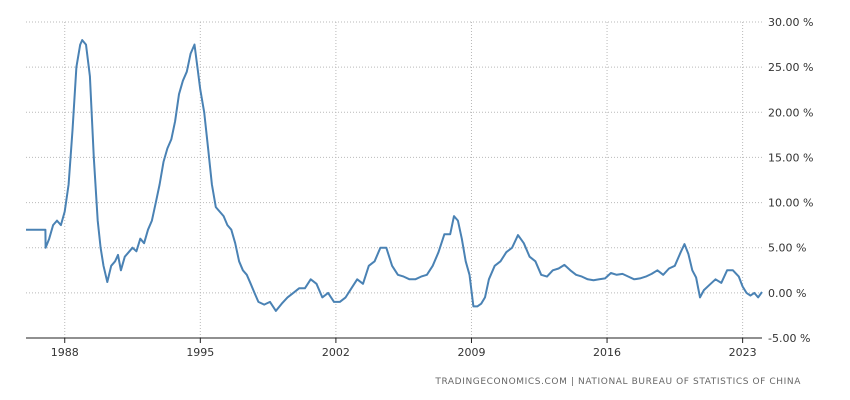 This screenshot has width=850, height=400. What do you see at coordinates (394, 340) in the screenshot?
I see `x-axis` at bounding box center [394, 340].